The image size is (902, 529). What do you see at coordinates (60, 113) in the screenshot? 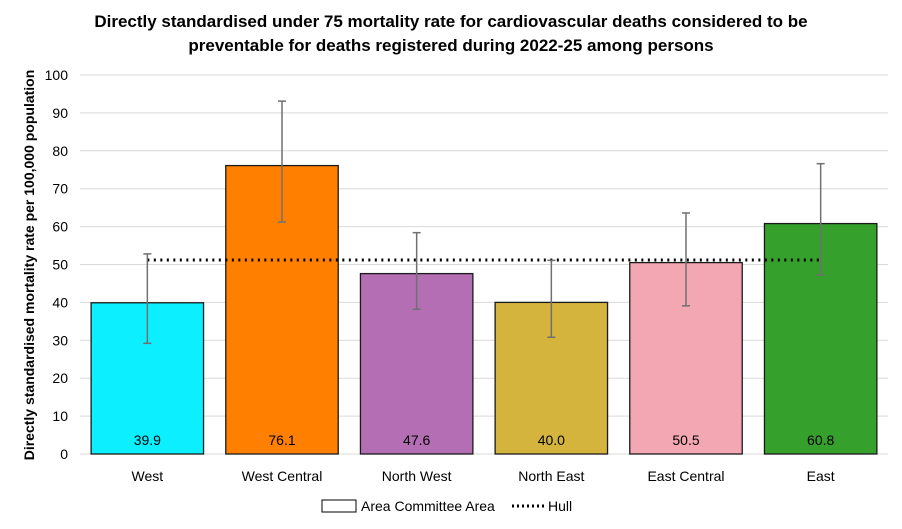
I see `y-tick-label: 90` at bounding box center [60, 113].